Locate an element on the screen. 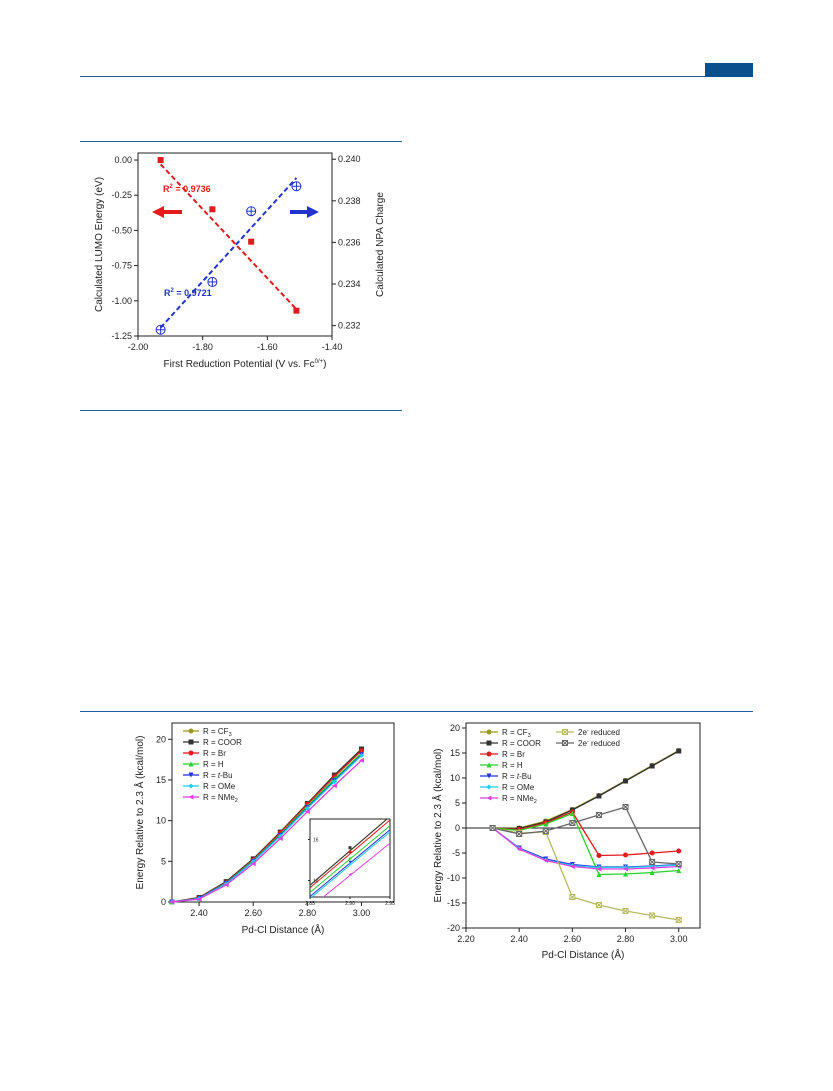  y-tick-label: -1.25 is located at coordinates (121, 336).